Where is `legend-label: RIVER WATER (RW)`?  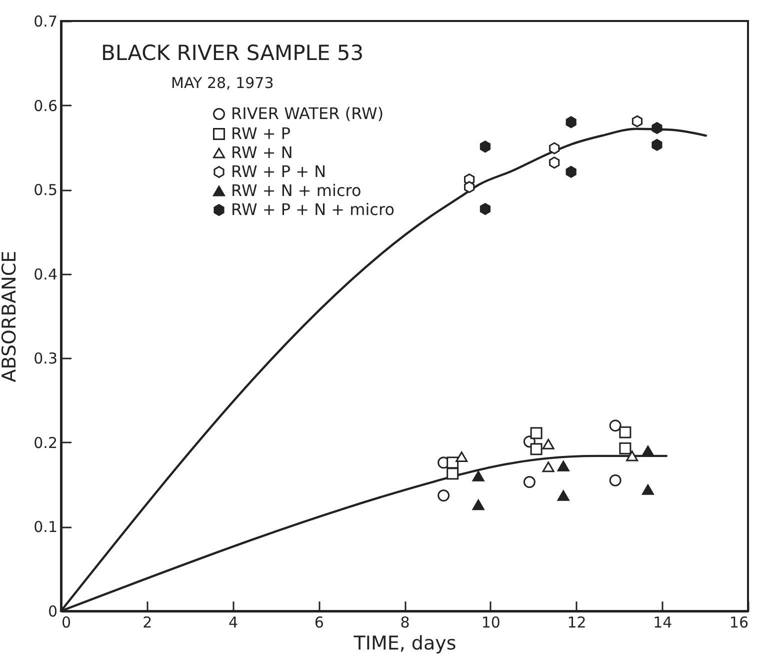 legend-label: RIVER WATER (RW) is located at coordinates (307, 113).